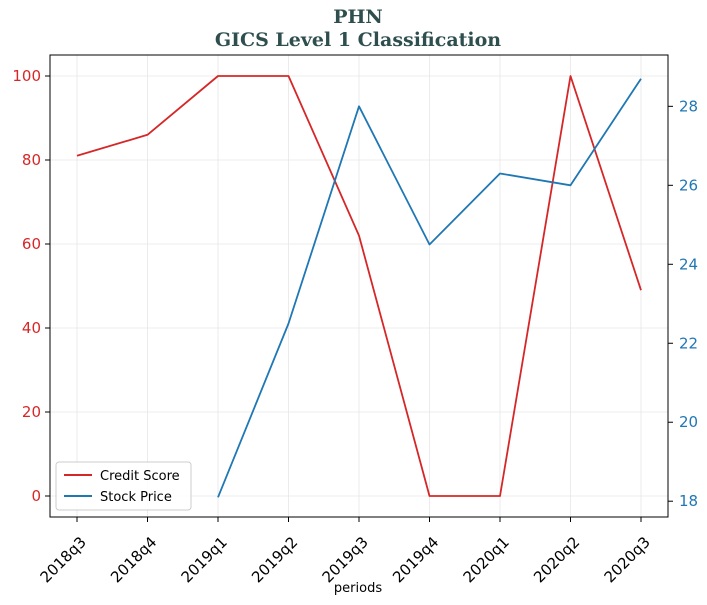  Describe the element at coordinates (204, 559) in the screenshot. I see `x-tick-label: 2019q1` at that location.